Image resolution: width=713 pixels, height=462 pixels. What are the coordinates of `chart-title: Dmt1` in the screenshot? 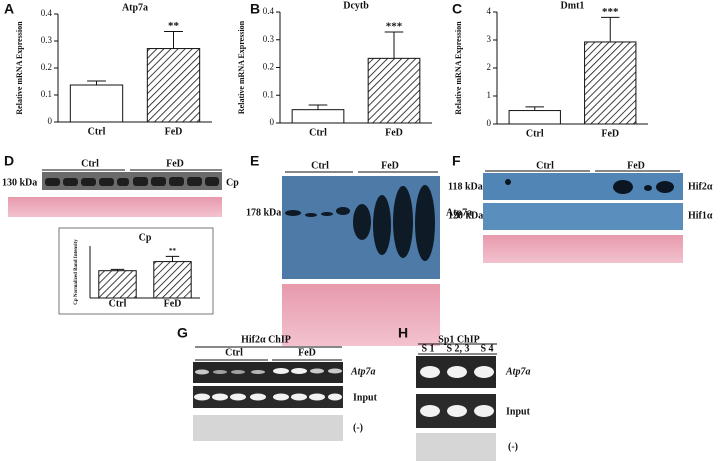 It's located at (573, 5).